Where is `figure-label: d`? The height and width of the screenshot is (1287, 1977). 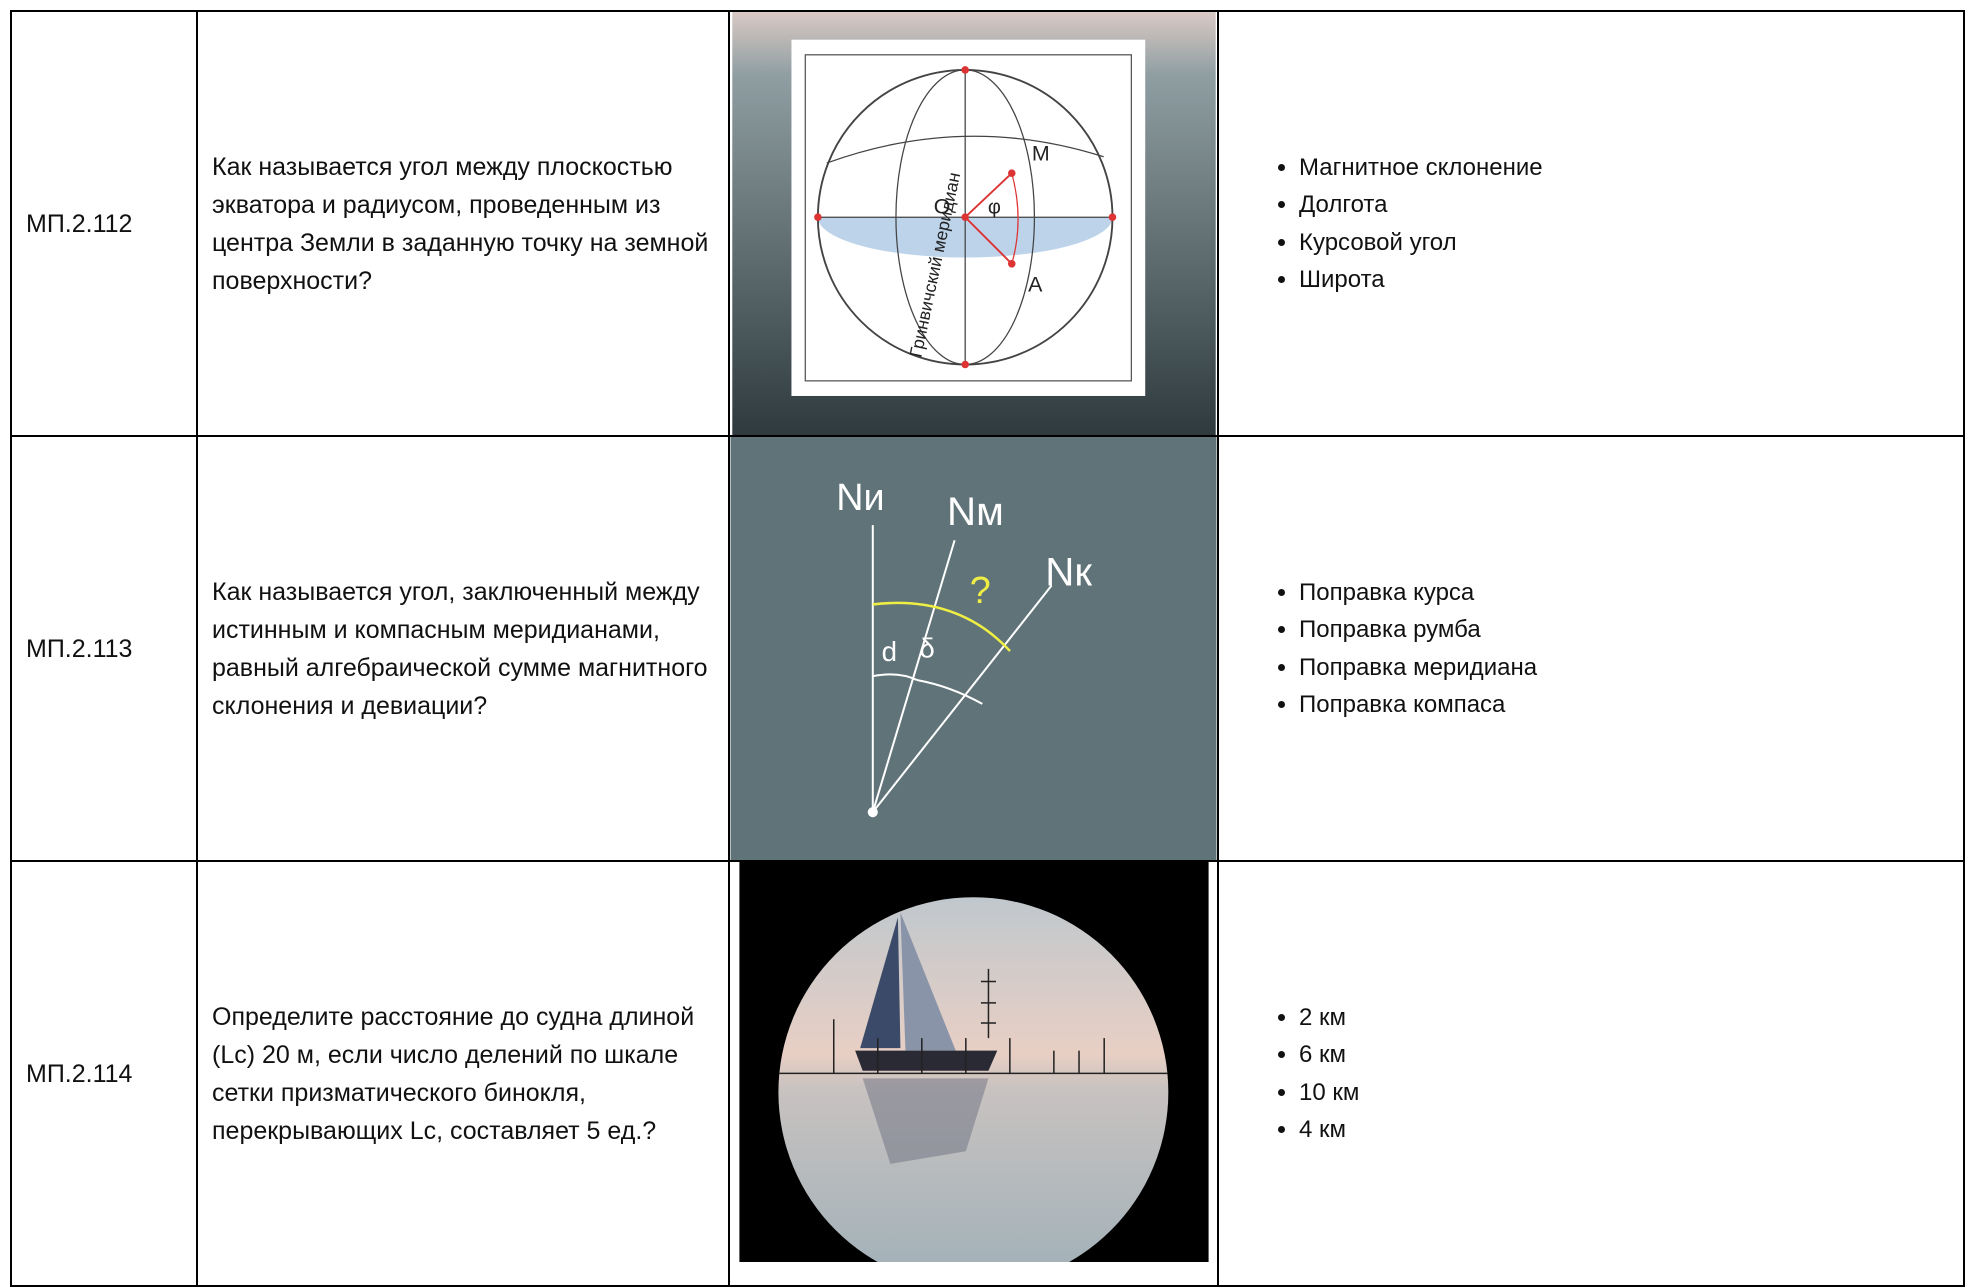
figure-label: d is located at coordinates (889, 651).